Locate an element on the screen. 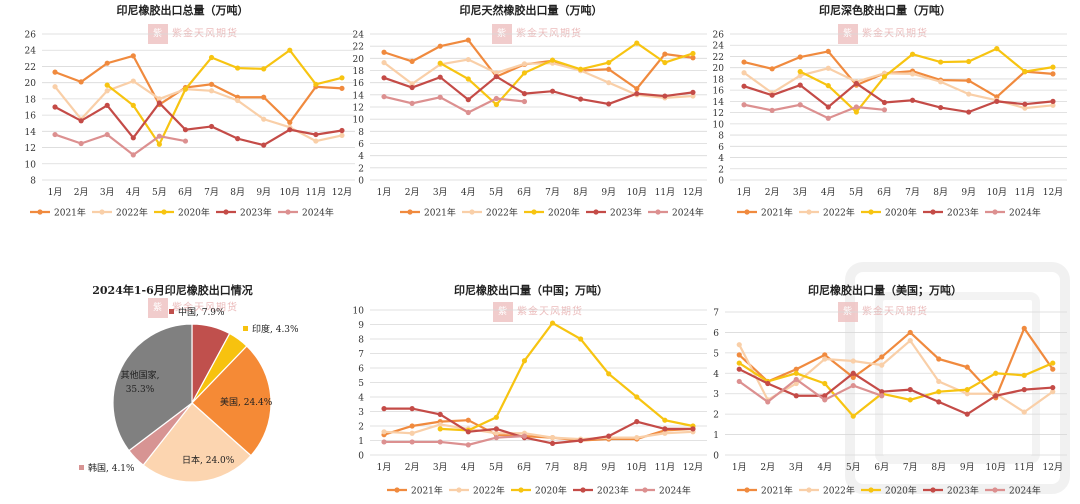 This screenshot has height=504, width=1080. x-tick-label: 8月 is located at coordinates (580, 192).